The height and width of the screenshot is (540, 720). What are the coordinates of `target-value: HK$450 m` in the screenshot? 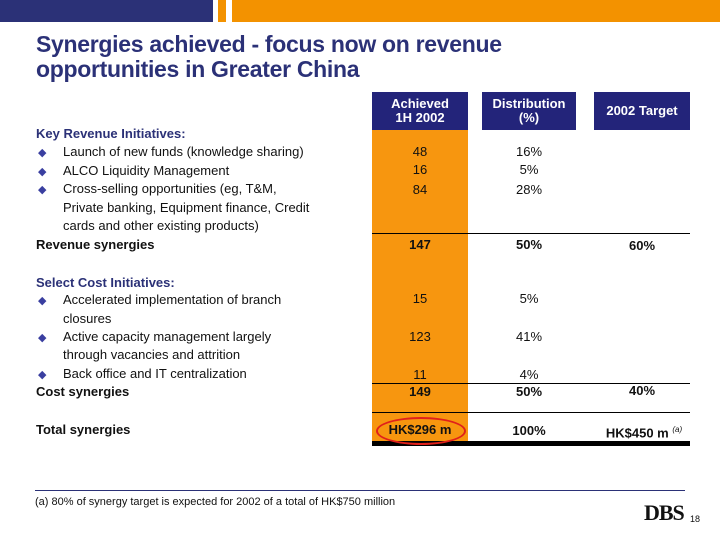 It's located at (637, 433).